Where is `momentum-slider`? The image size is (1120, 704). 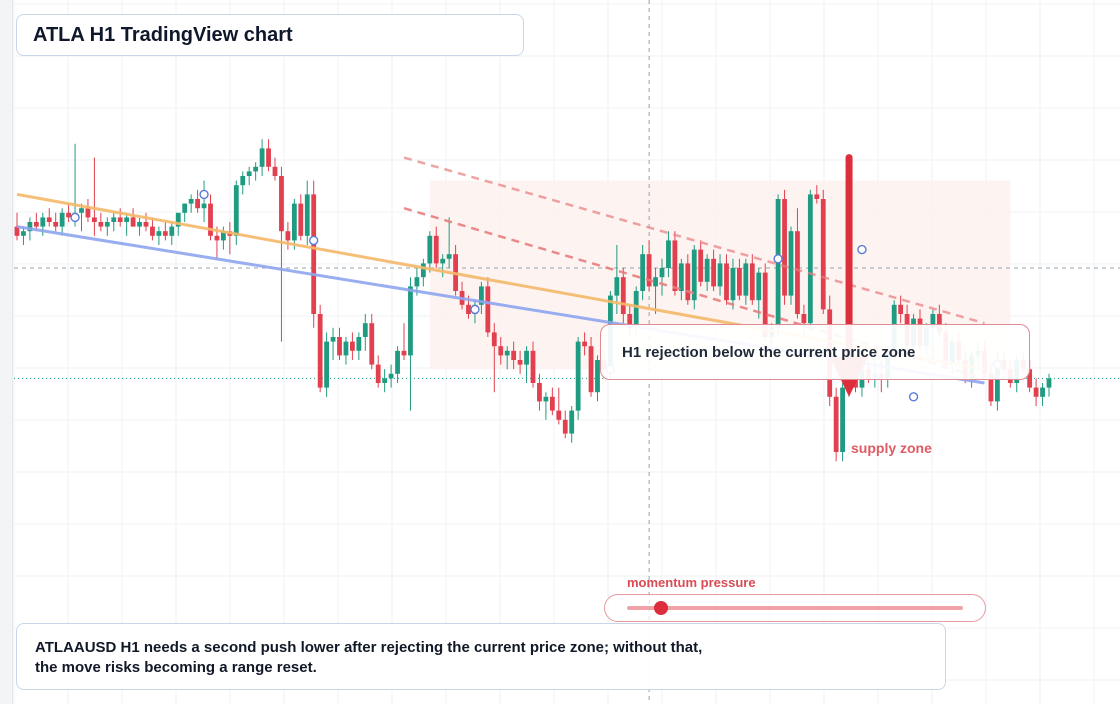
momentum-slider is located at coordinates (795, 608).